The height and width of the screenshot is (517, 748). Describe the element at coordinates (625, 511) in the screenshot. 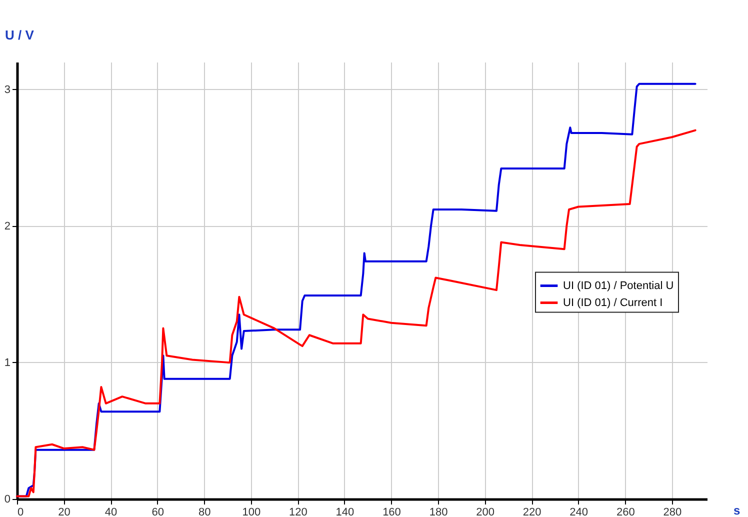

I see `x-tick-label: 260` at that location.